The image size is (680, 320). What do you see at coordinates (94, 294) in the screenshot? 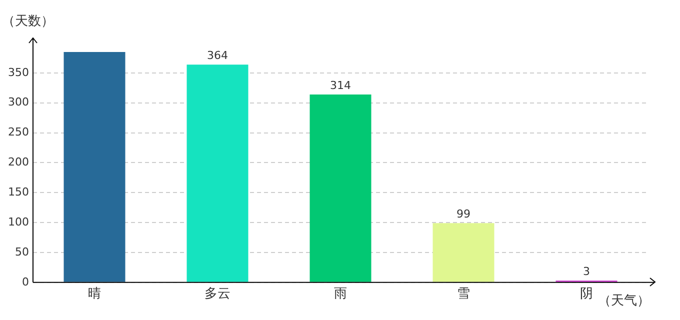
I see `x-tick-label: 晴` at bounding box center [94, 294].